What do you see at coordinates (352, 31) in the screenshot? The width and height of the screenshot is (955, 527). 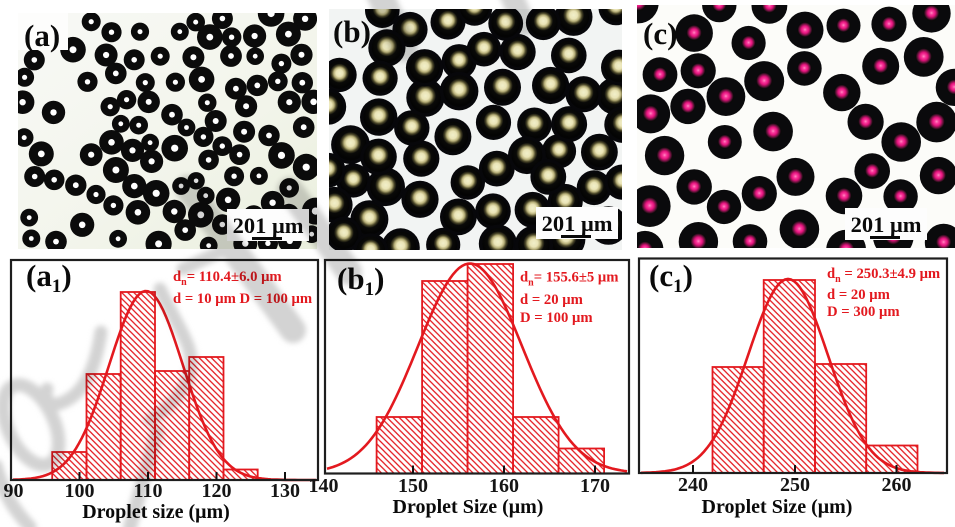 I see `svg-text: (b)` at bounding box center [352, 31].